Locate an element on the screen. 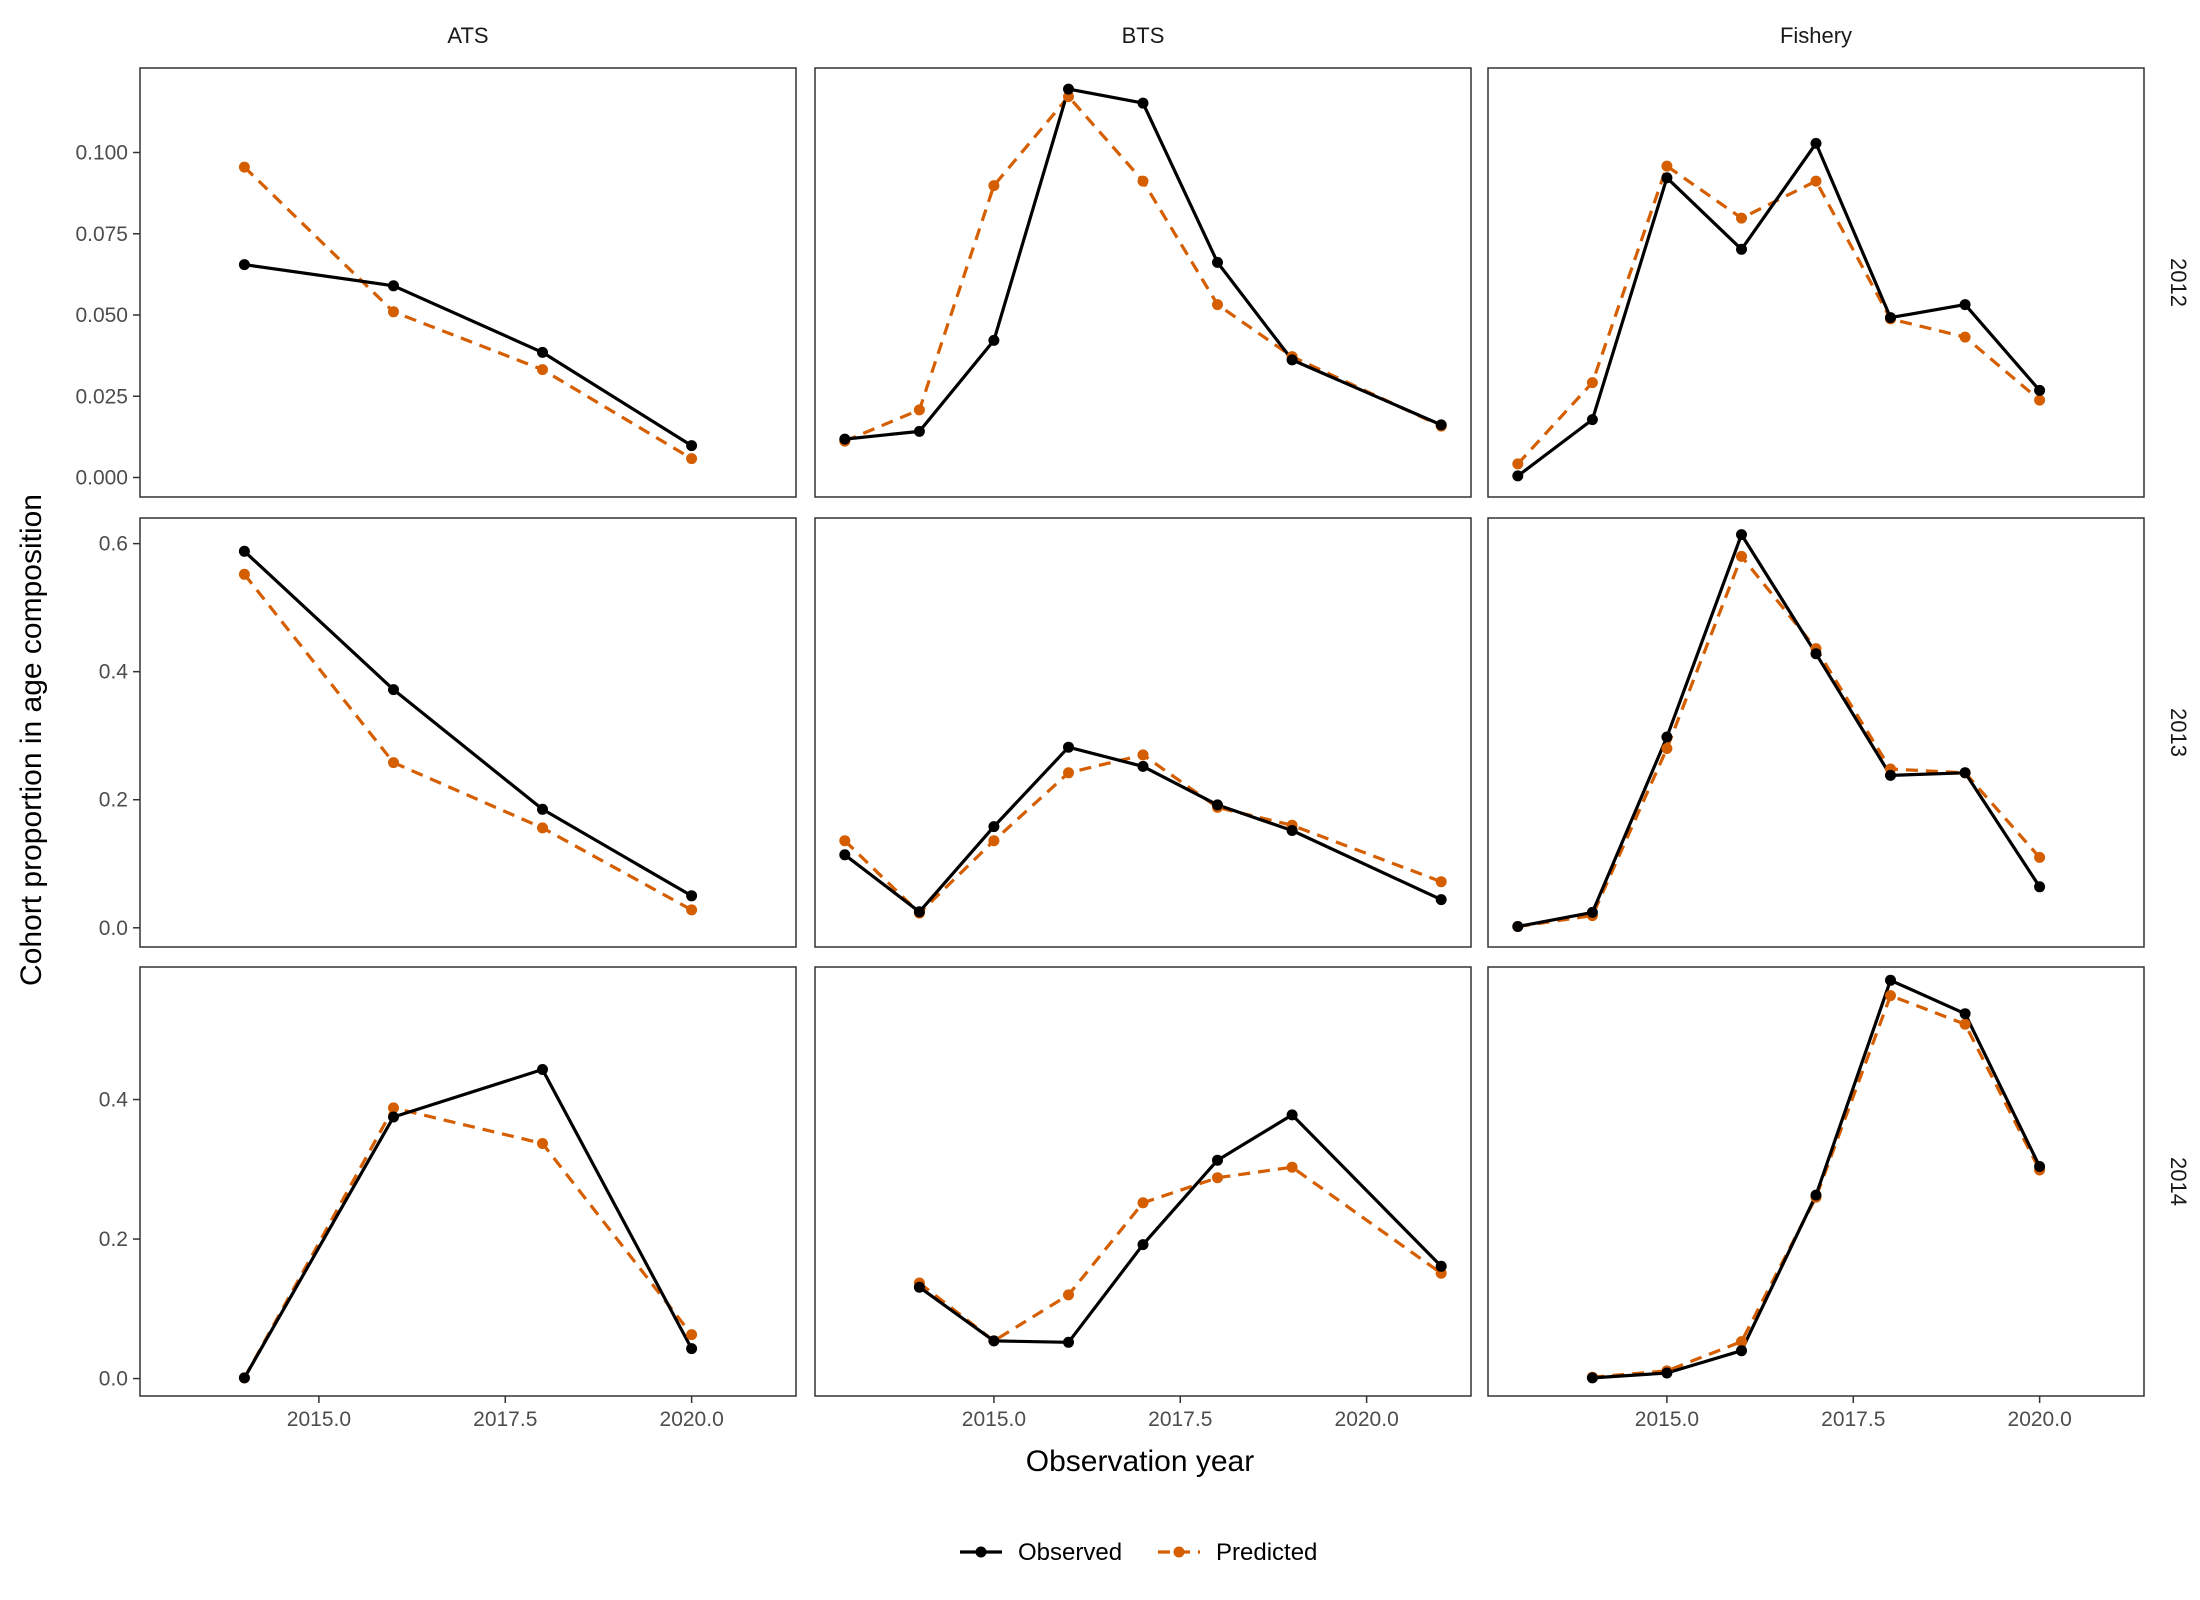 The image size is (2200, 1600). panel-ats-2013 is located at coordinates (468, 732).